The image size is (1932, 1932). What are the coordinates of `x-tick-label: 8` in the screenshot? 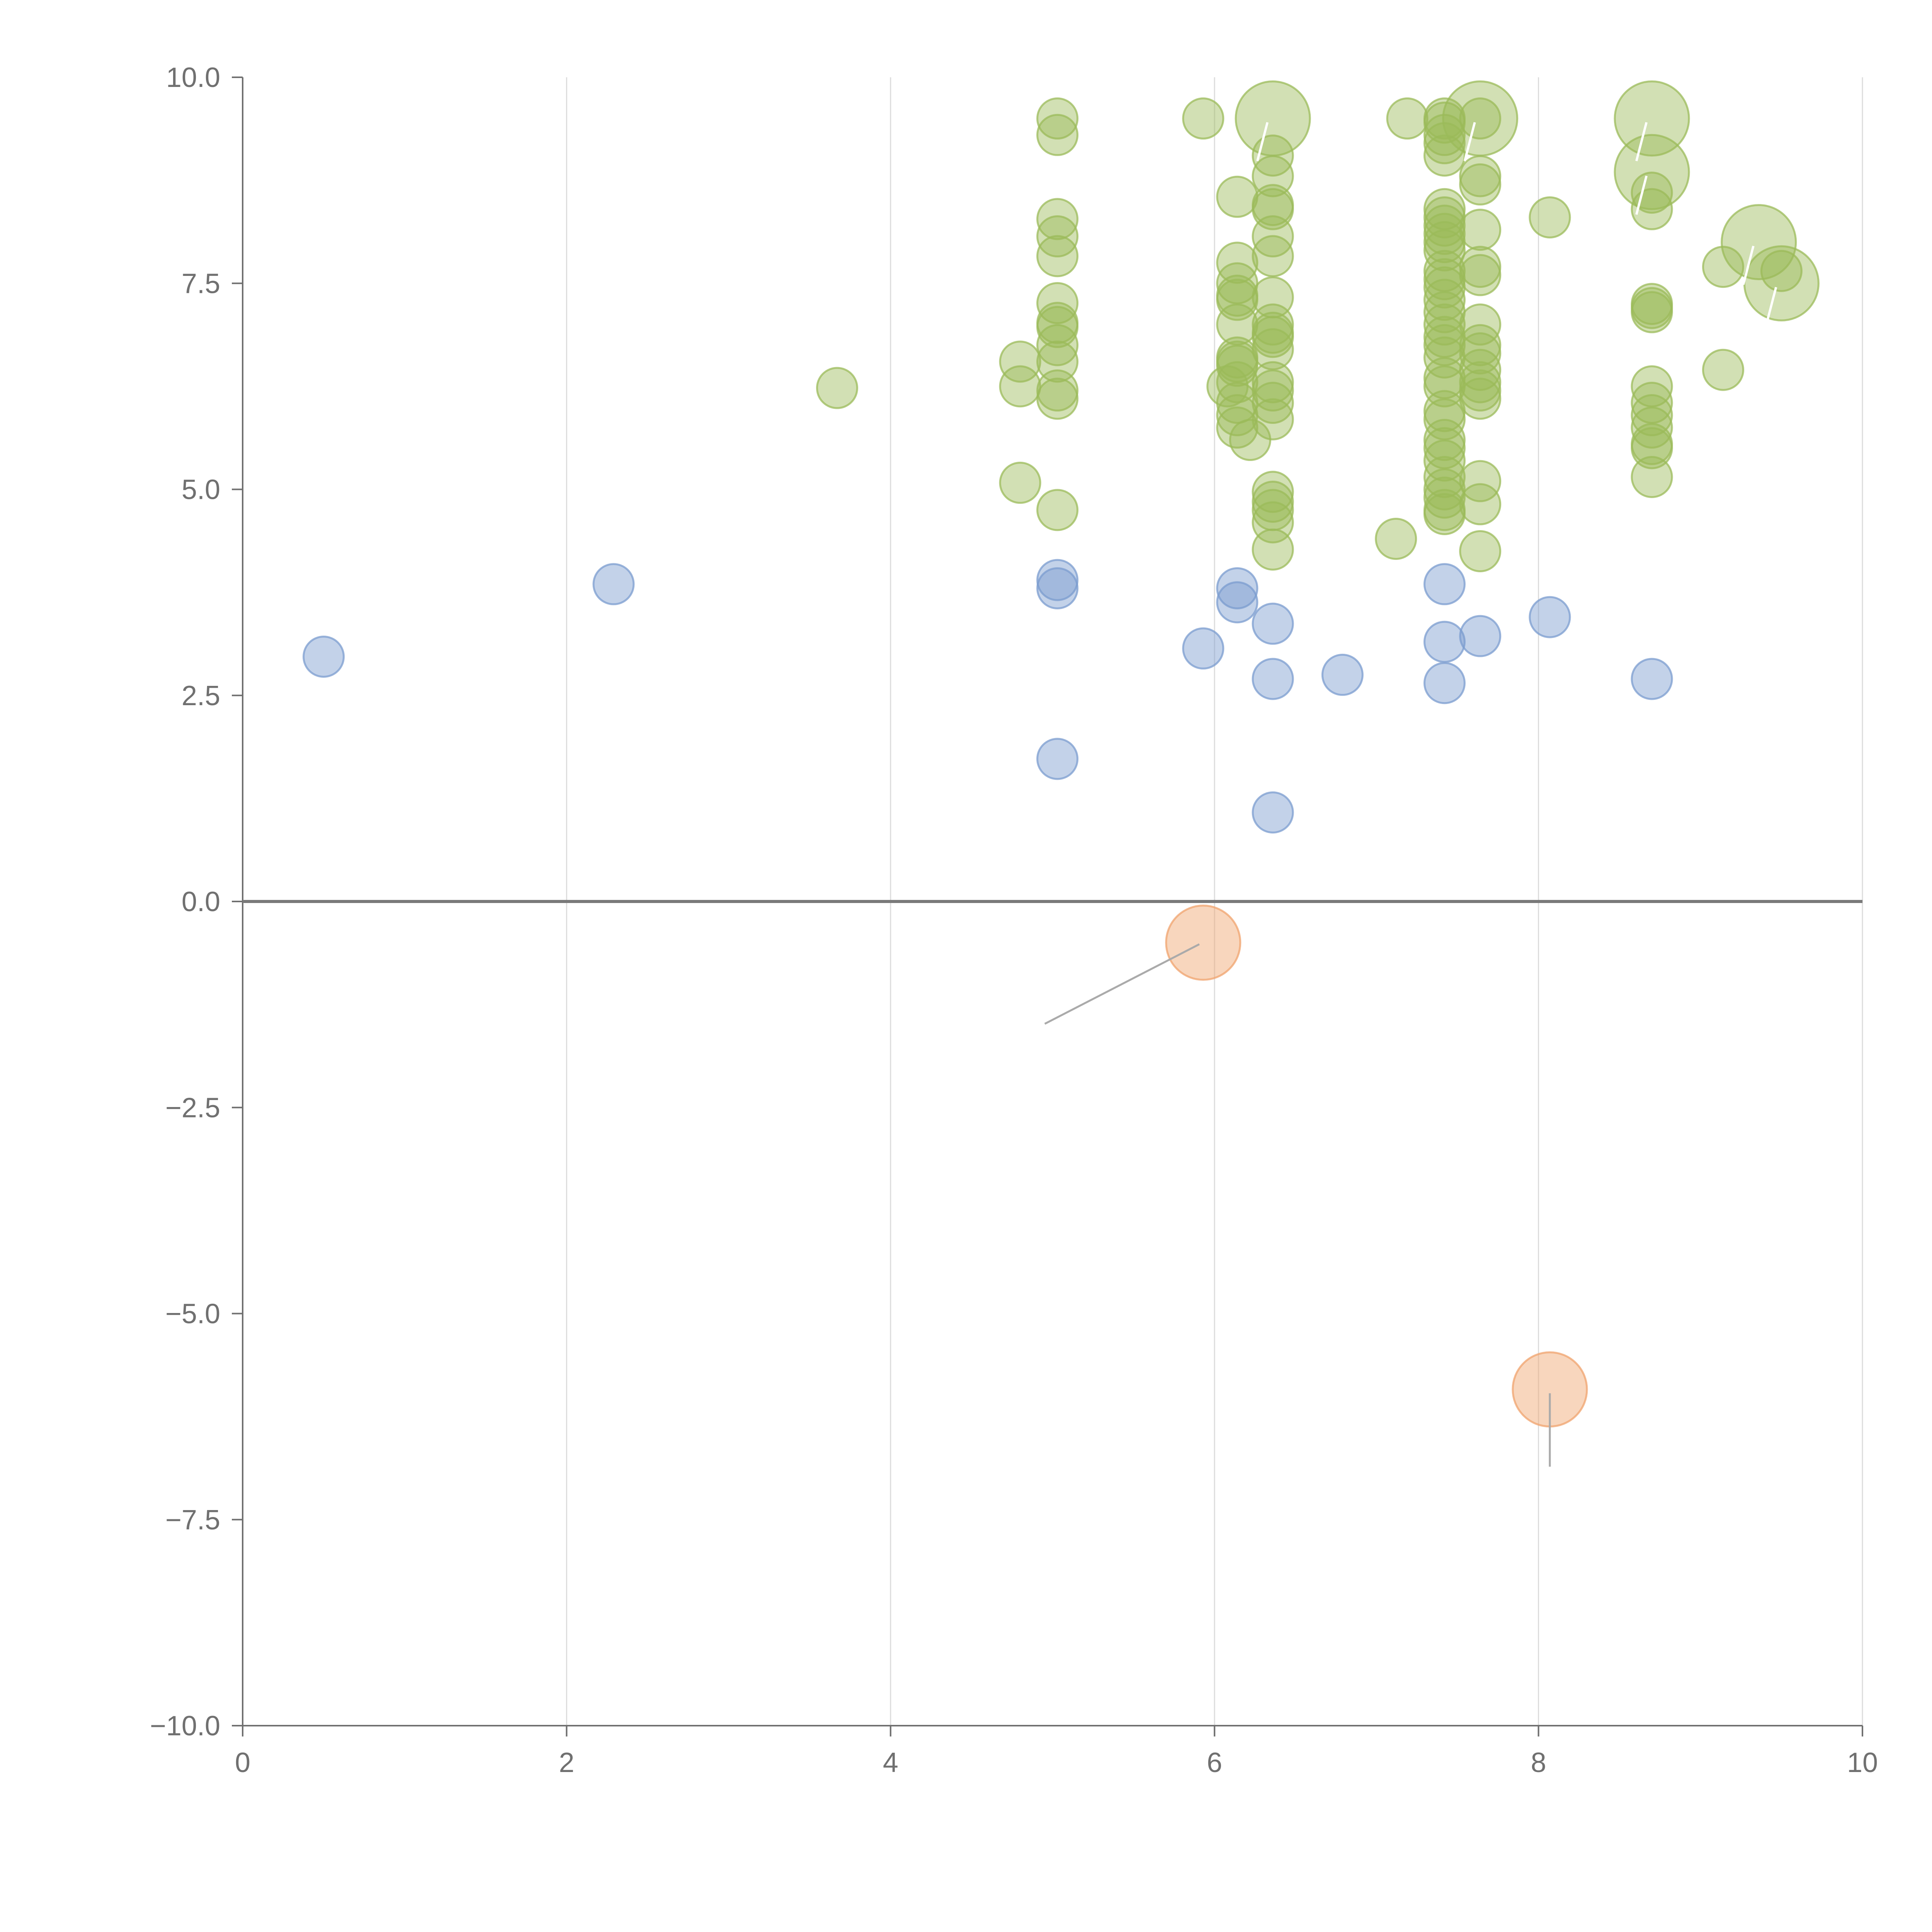 It's located at (1539, 1763).